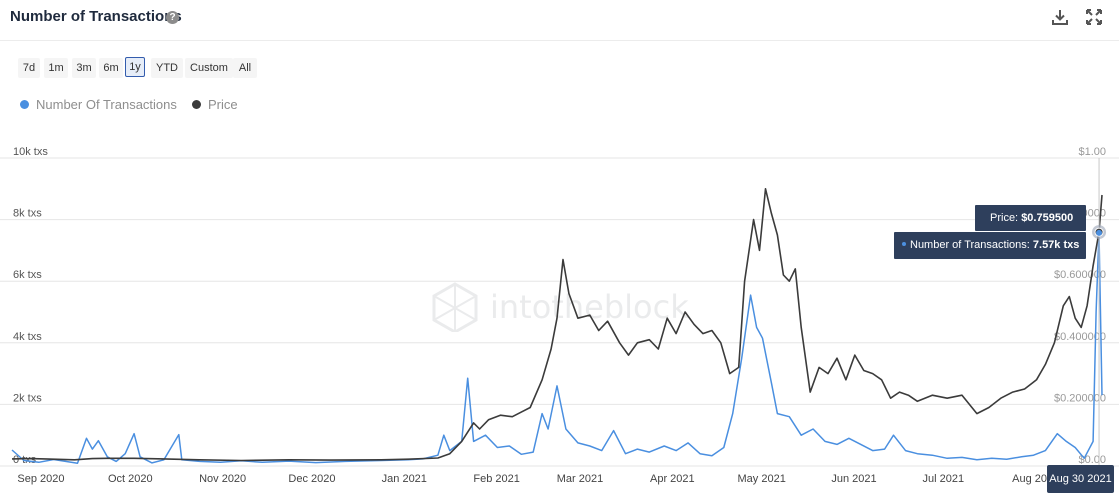 This screenshot has width=1119, height=499. What do you see at coordinates (496, 479) in the screenshot?
I see `x-tick-label: Feb 2021` at bounding box center [496, 479].